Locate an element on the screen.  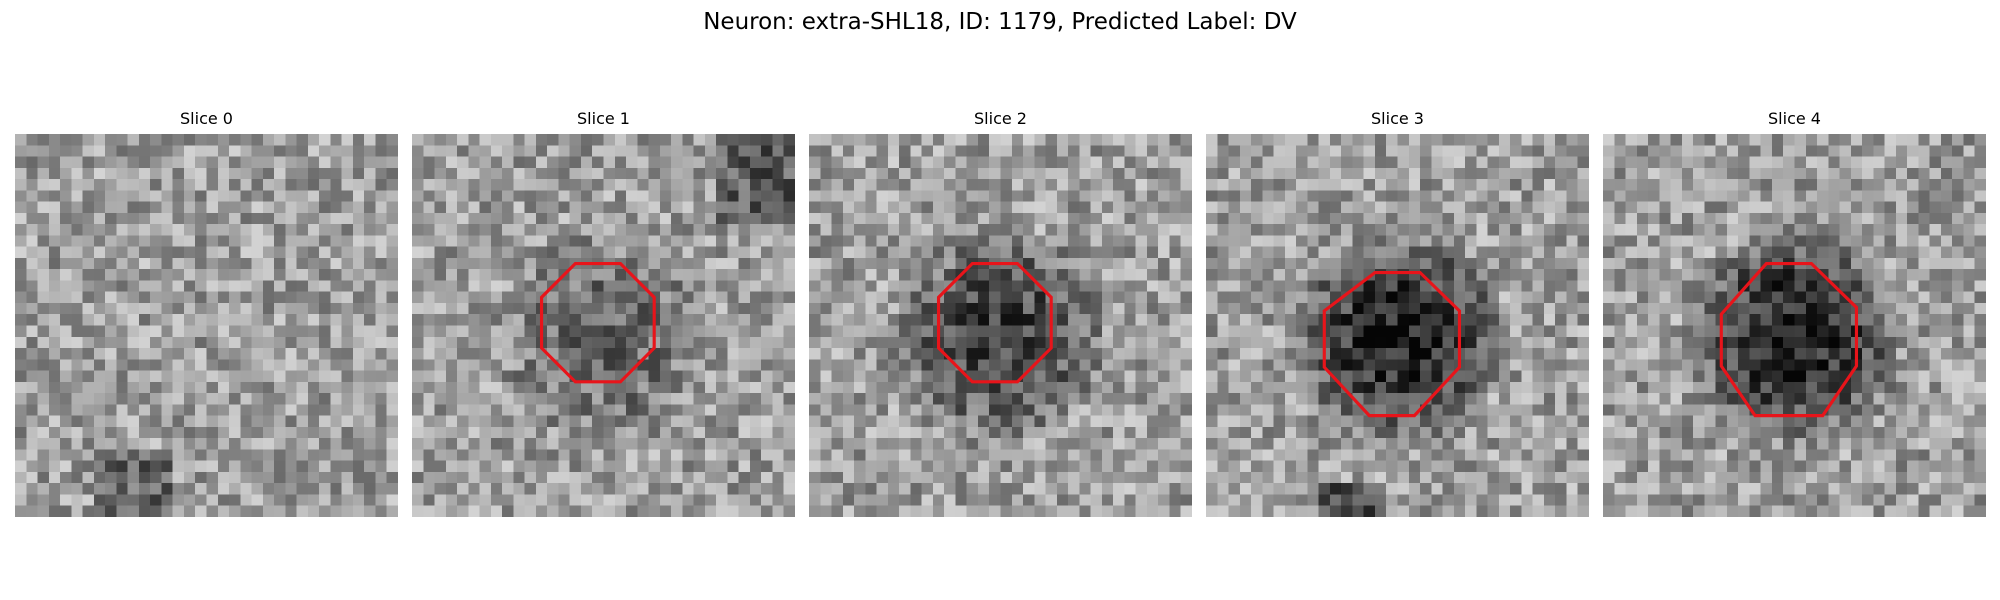
slice-panel-2: Slice 2 is located at coordinates (1000, 313).